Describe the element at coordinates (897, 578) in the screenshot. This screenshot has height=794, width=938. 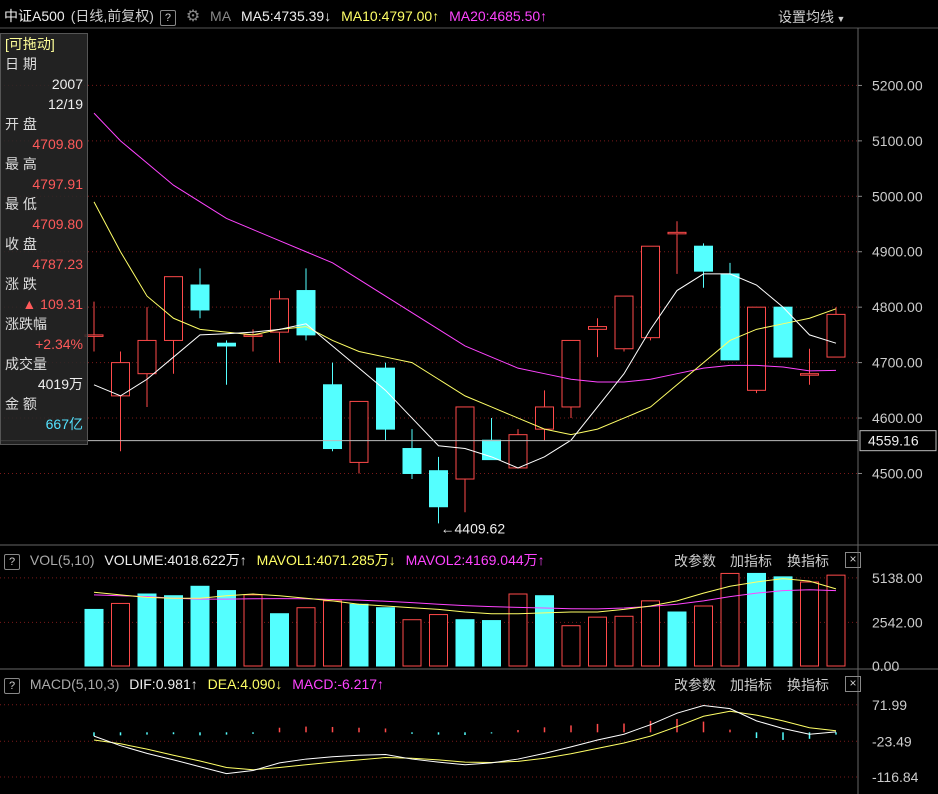
I see `vol-tick-label: 5138.00` at that location.